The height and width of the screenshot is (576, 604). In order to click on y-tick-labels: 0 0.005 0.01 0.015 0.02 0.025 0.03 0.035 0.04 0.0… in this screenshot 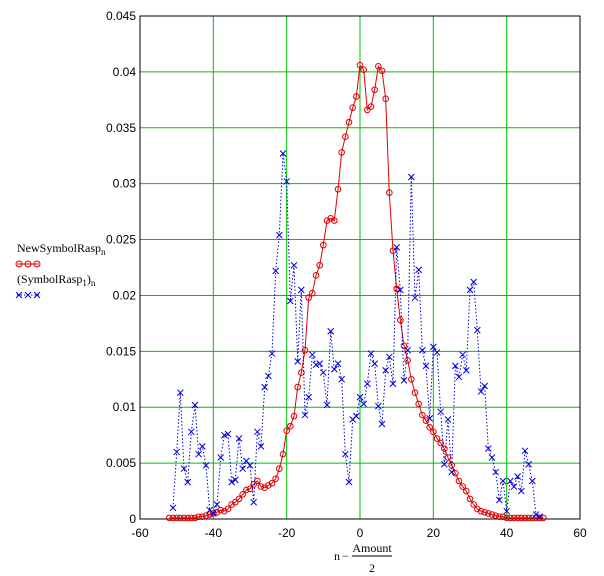, I will do `click(121, 267)`.